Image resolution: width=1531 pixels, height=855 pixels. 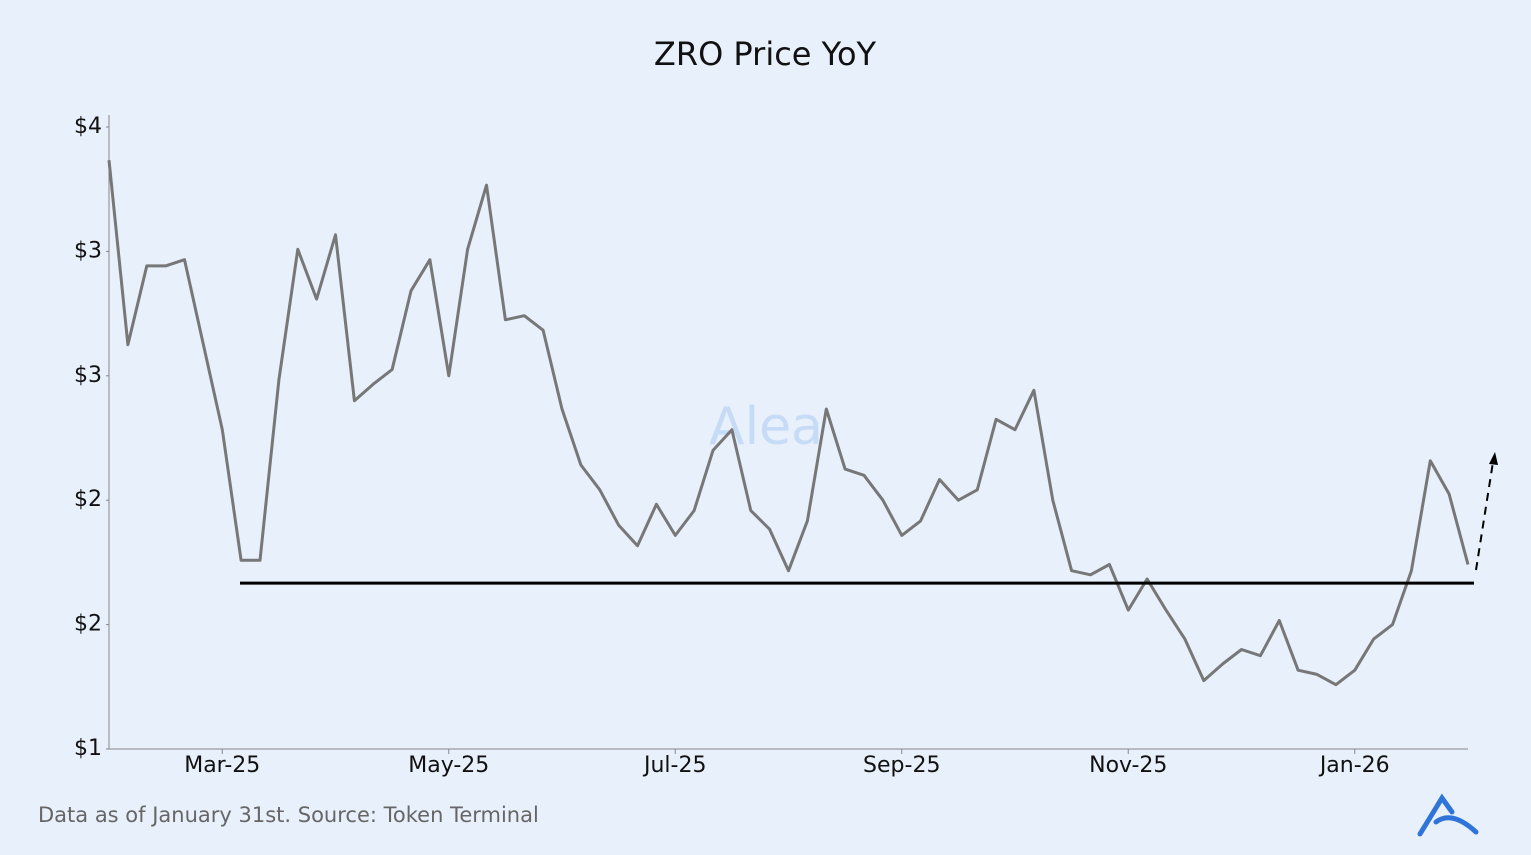 I want to click on arrow-head, so click(x=1493, y=458).